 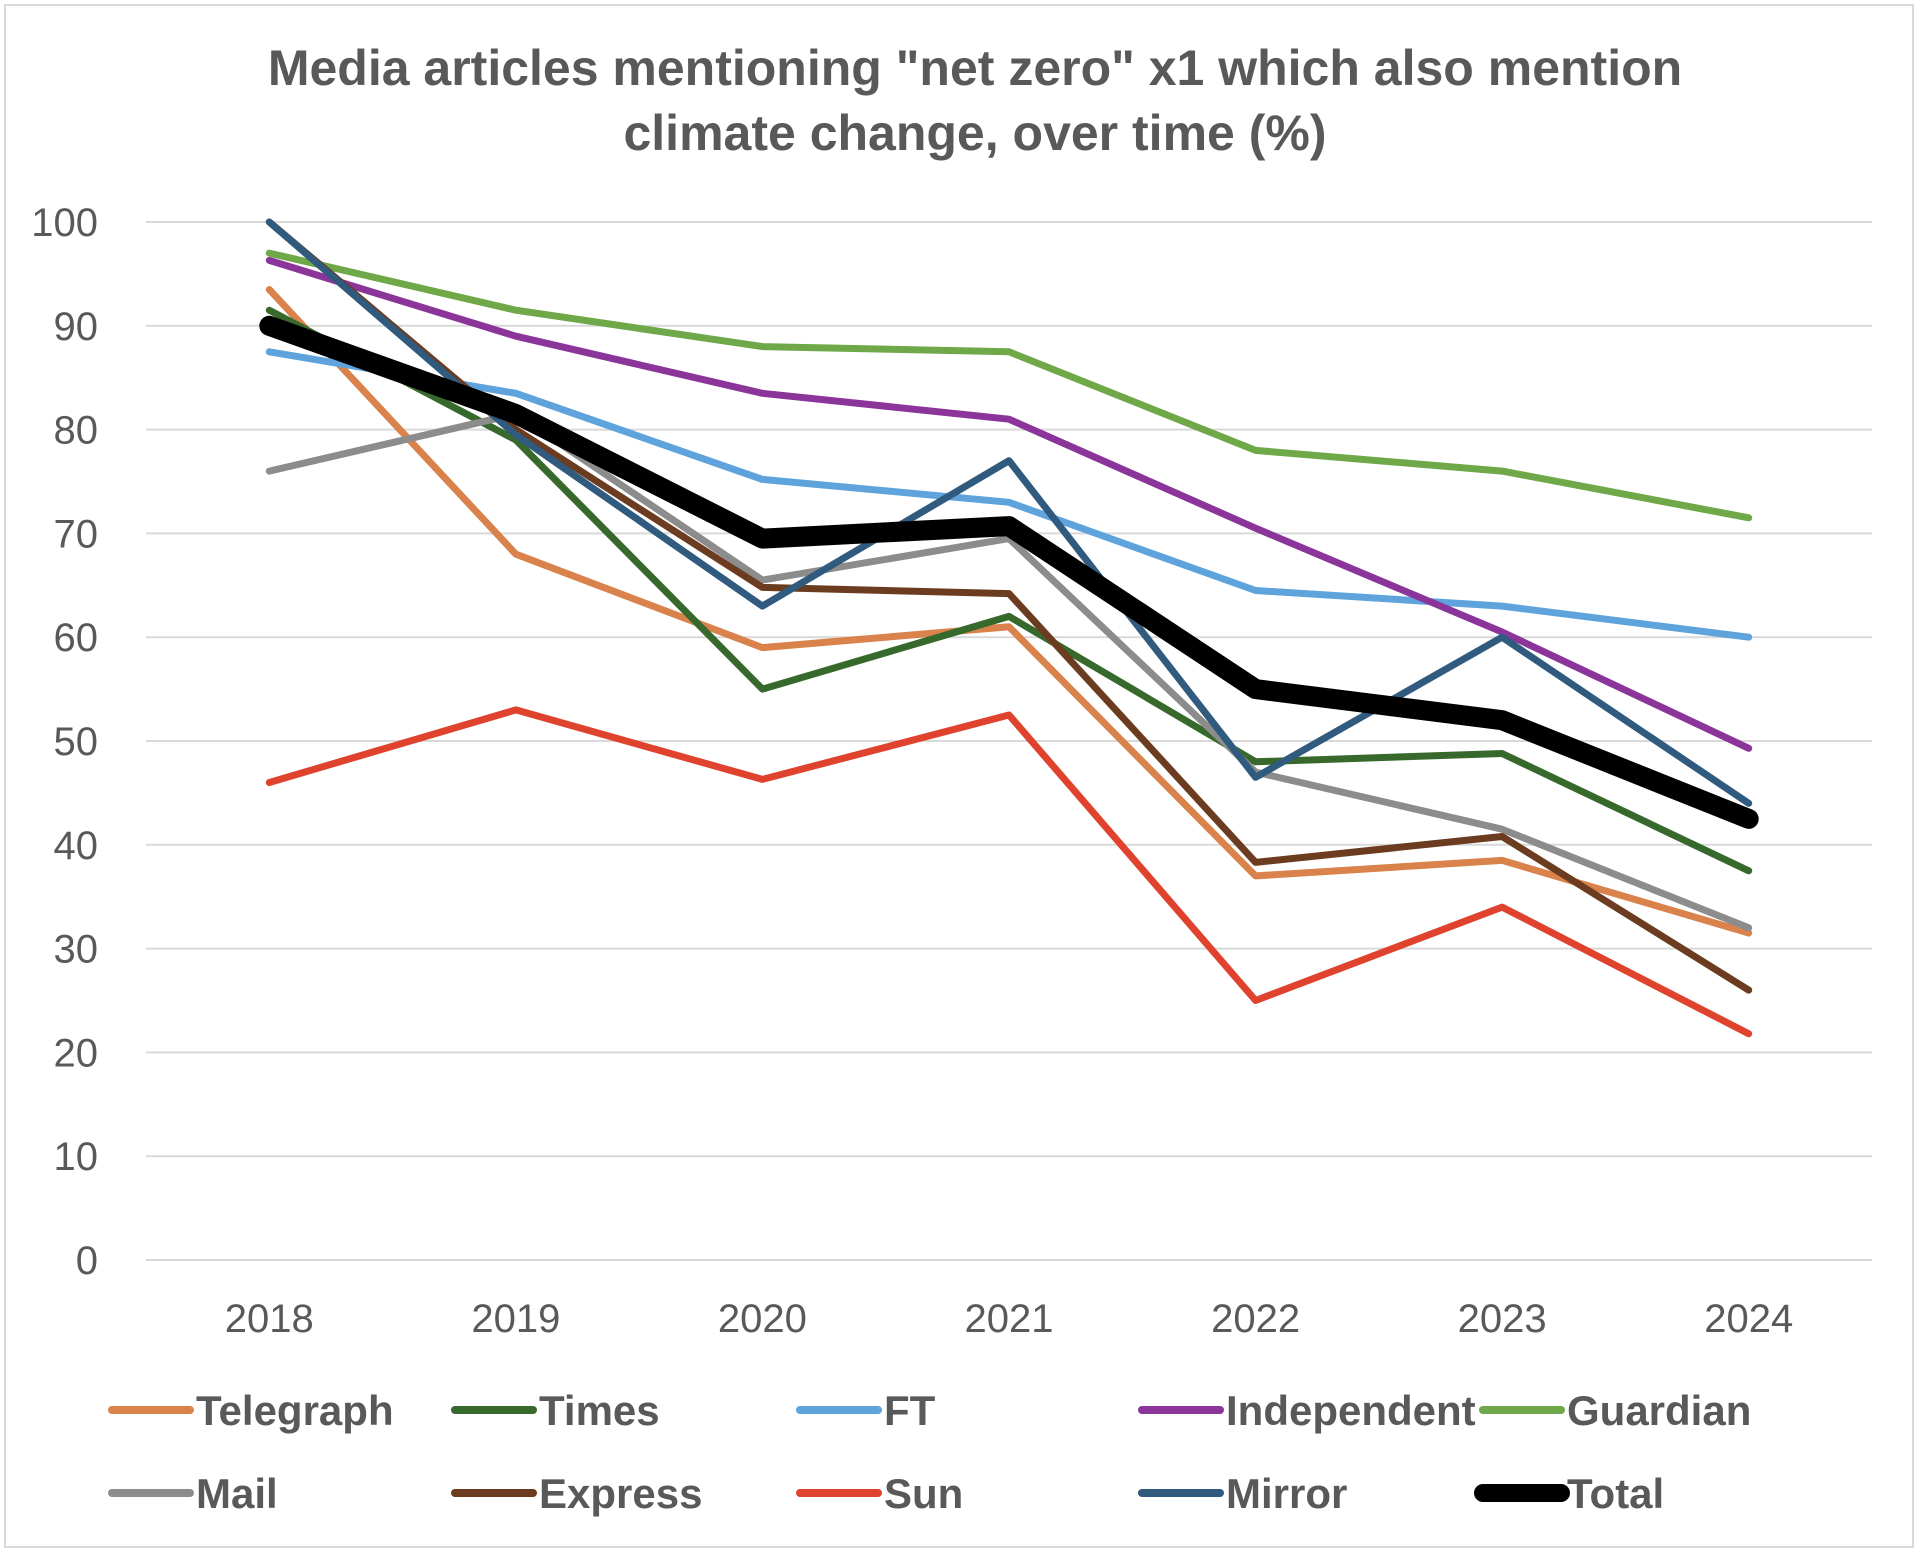 What do you see at coordinates (879, 1493) in the screenshot?
I see `legend-item-sun: Sun` at bounding box center [879, 1493].